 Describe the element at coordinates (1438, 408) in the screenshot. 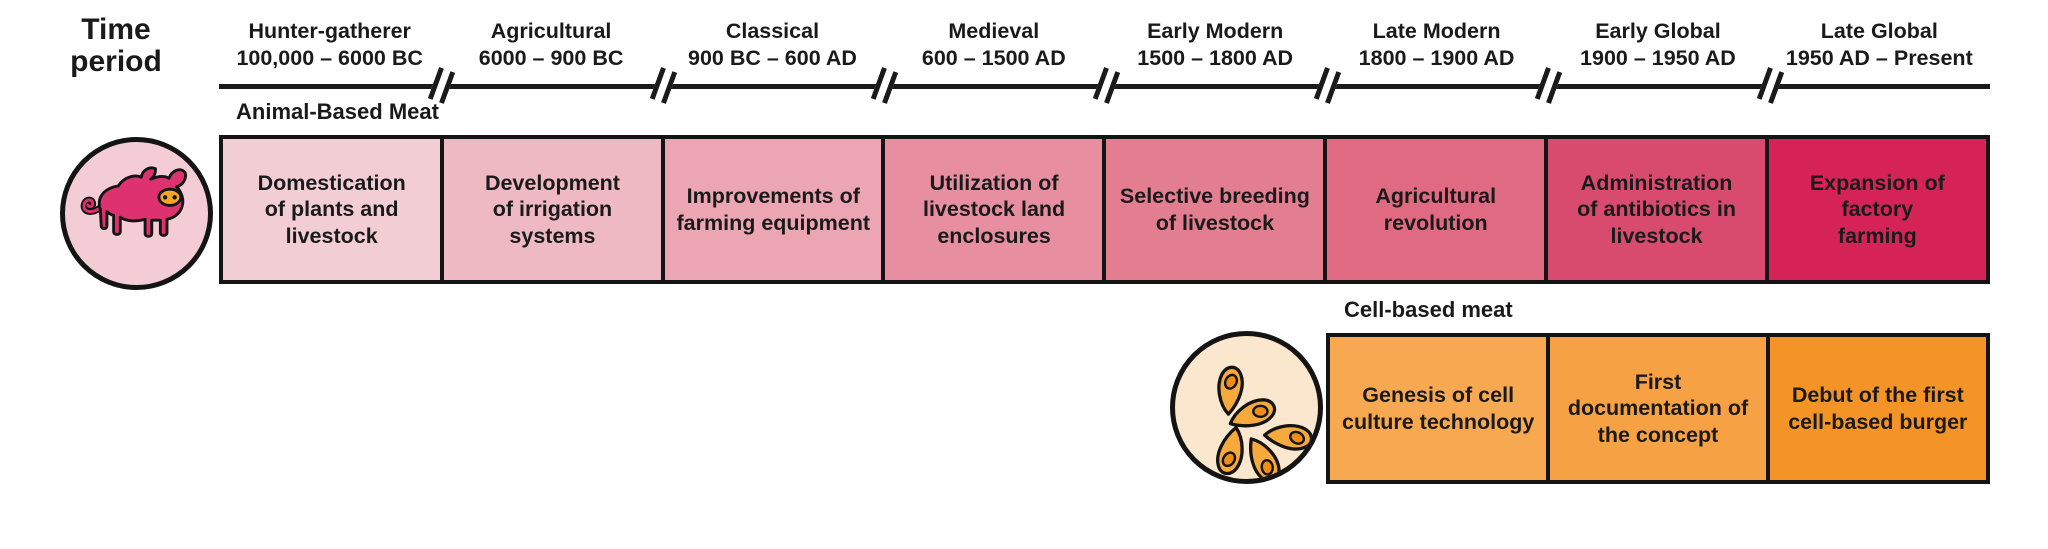

I see `cell-event-cell: Genesis of cell culture technology` at that location.